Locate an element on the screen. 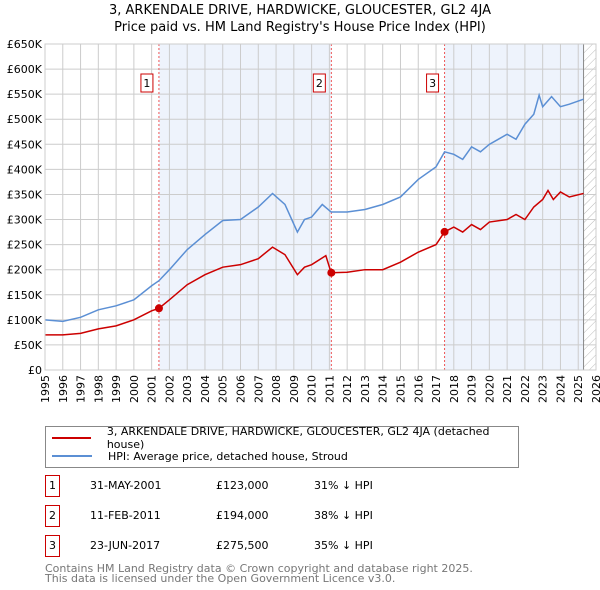  sale-hpi-diff: 38% ↓ HPI is located at coordinates (343, 515).